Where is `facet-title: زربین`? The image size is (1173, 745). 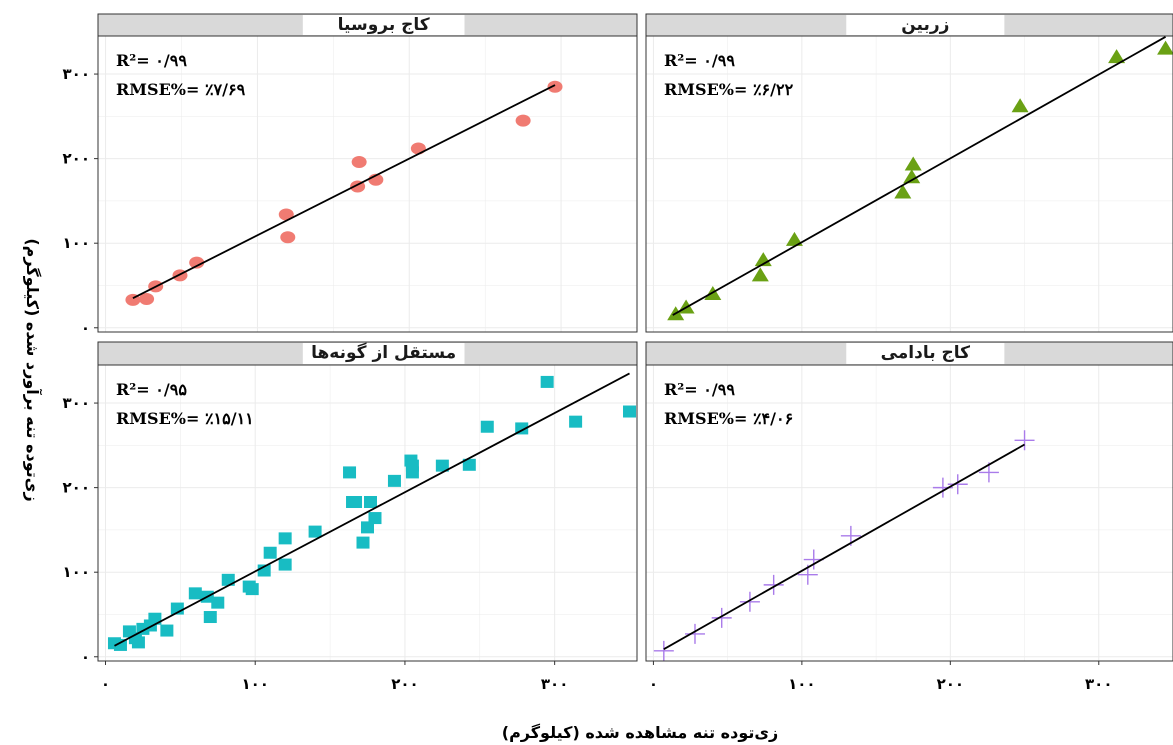
facet-title: زربین is located at coordinates (925, 25).